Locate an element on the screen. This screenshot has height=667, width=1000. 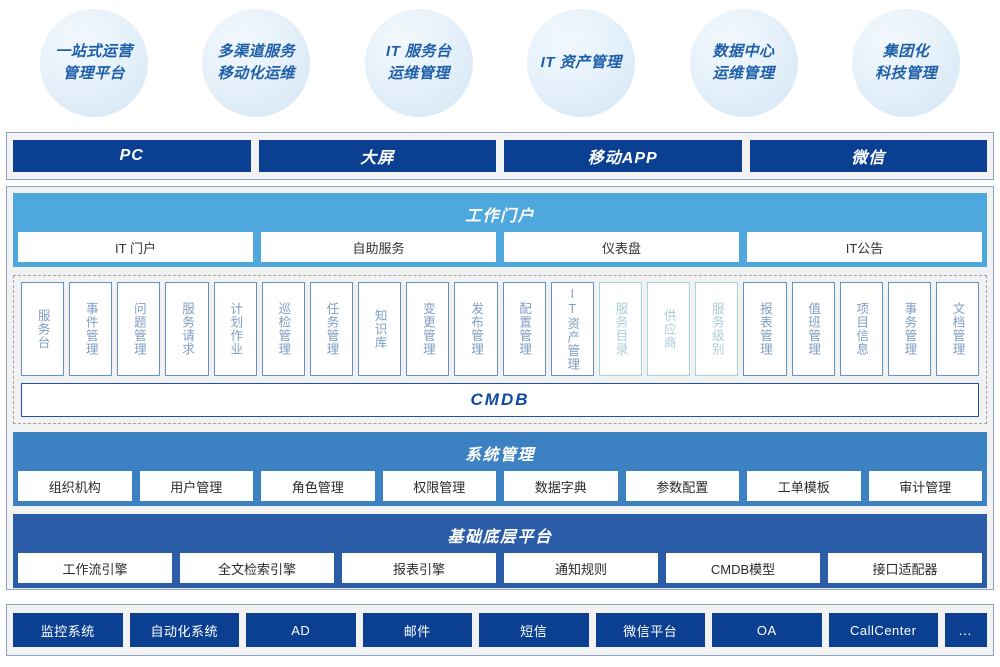
capability-circle-line2: 移动化运维 is located at coordinates (256, 73).